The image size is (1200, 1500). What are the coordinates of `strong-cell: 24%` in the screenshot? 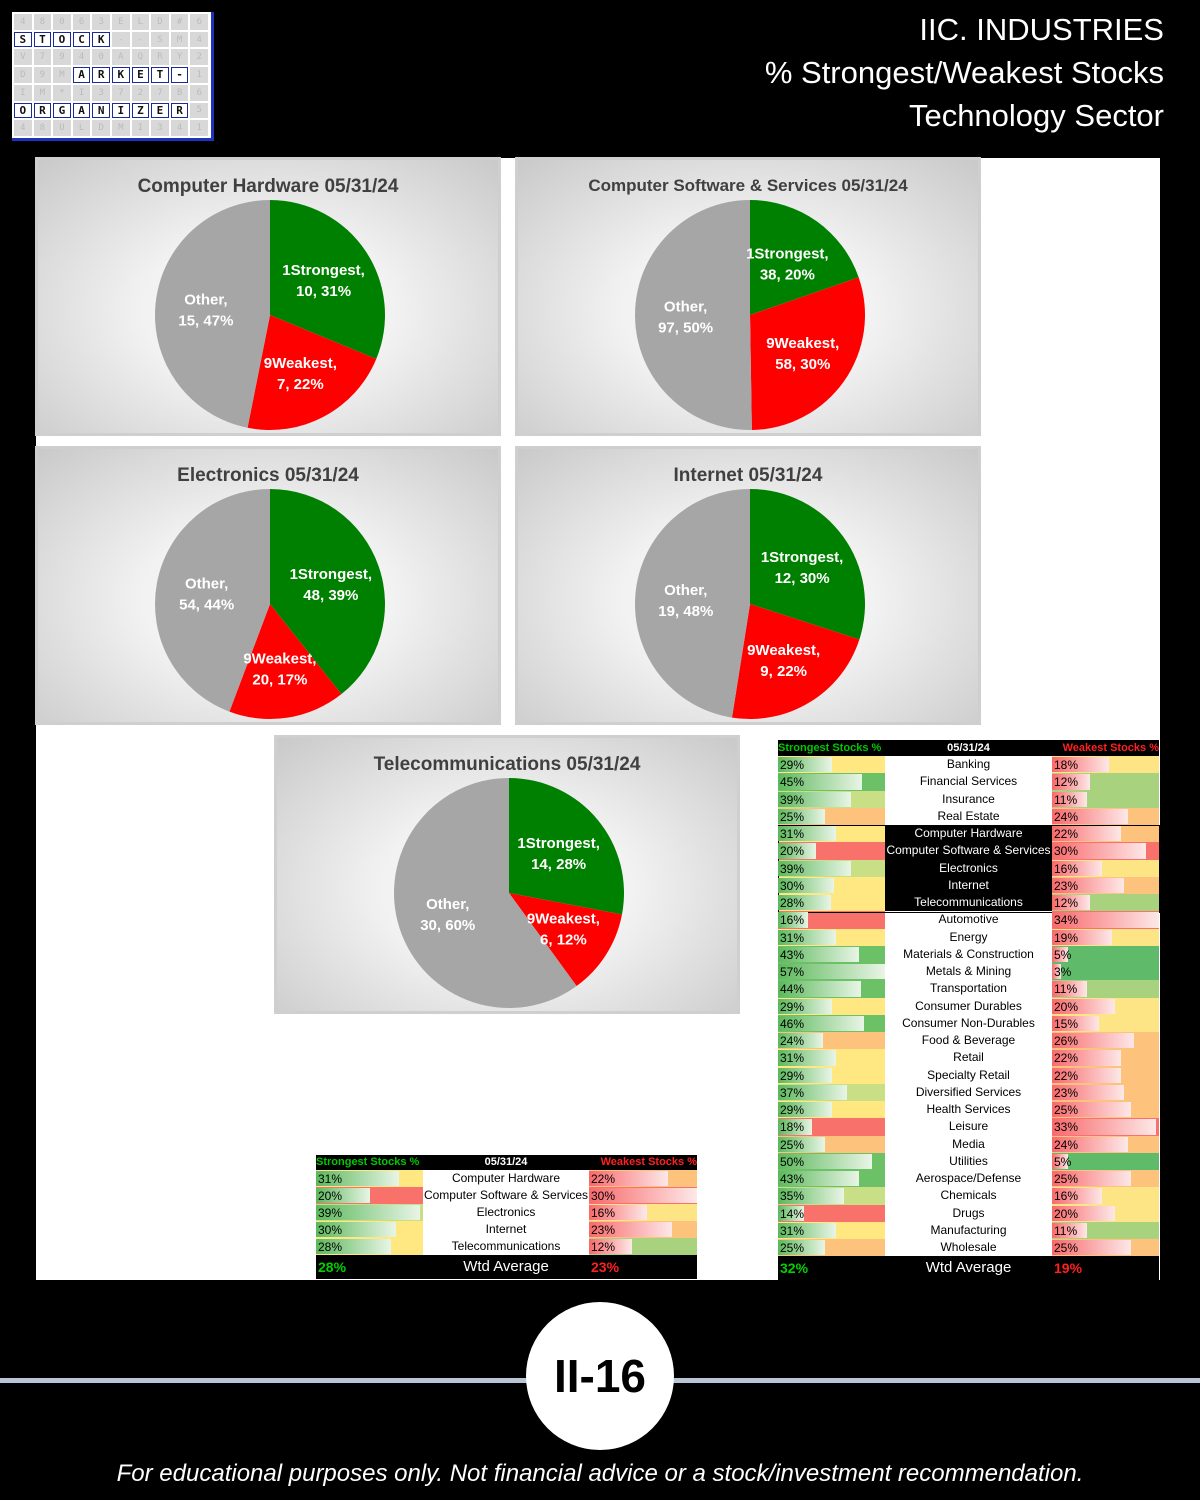 It's located at (831, 1041).